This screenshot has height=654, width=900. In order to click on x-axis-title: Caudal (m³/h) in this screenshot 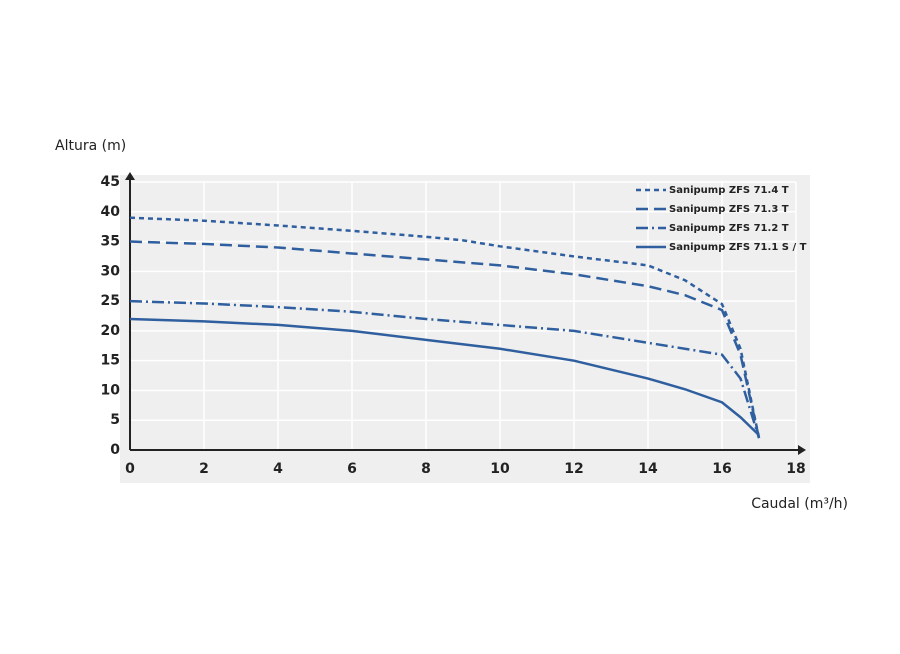, I will do `click(799, 504)`.